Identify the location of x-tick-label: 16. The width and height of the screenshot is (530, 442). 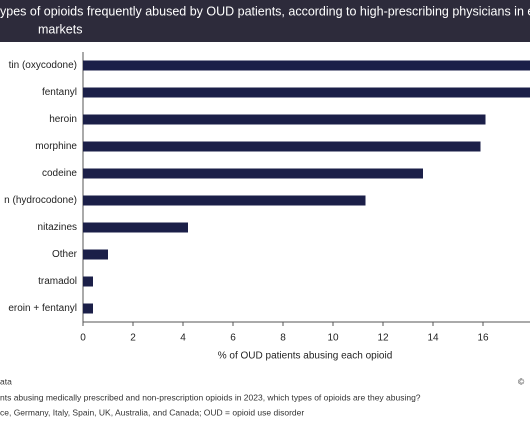
(483, 338).